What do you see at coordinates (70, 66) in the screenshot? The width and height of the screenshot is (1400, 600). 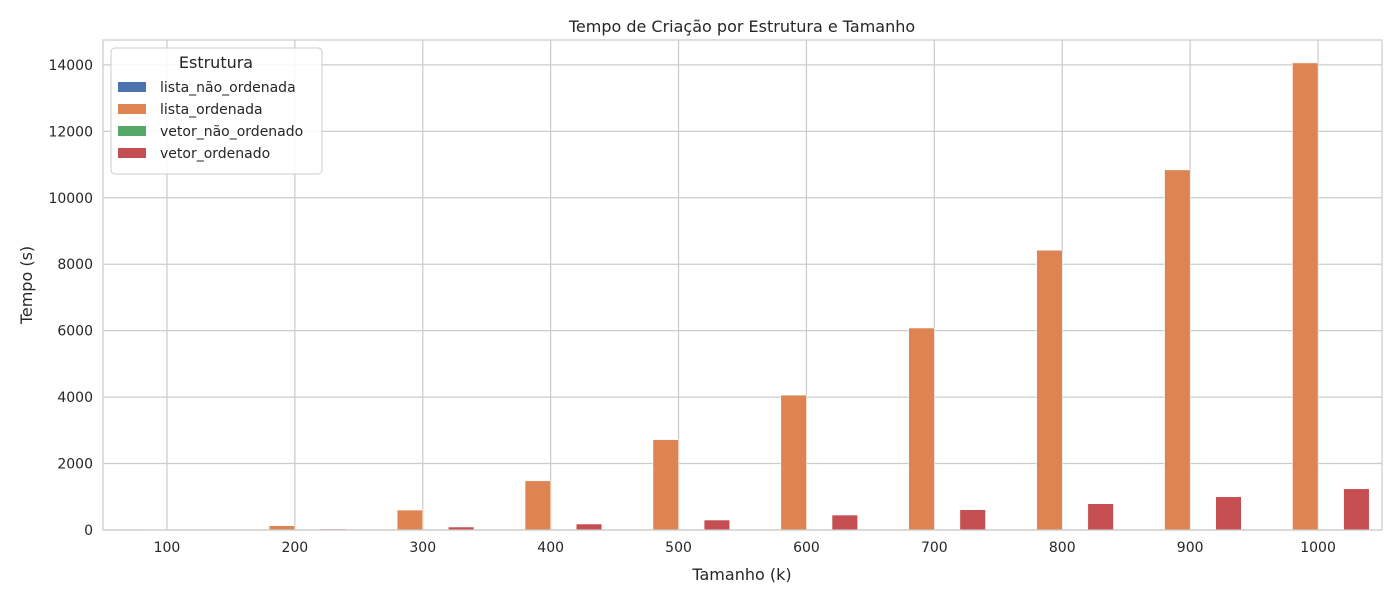 I see `y-tick-label: 14000` at bounding box center [70, 66].